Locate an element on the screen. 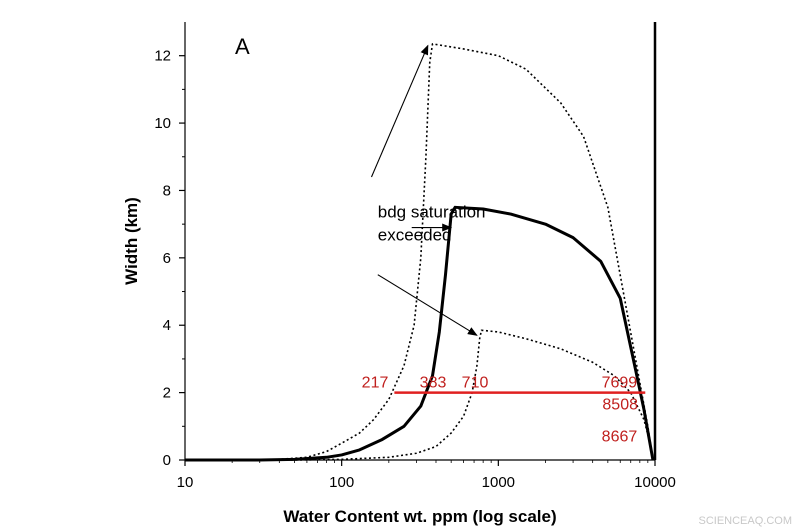  annotation-line: bdg saturation is located at coordinates (432, 211).